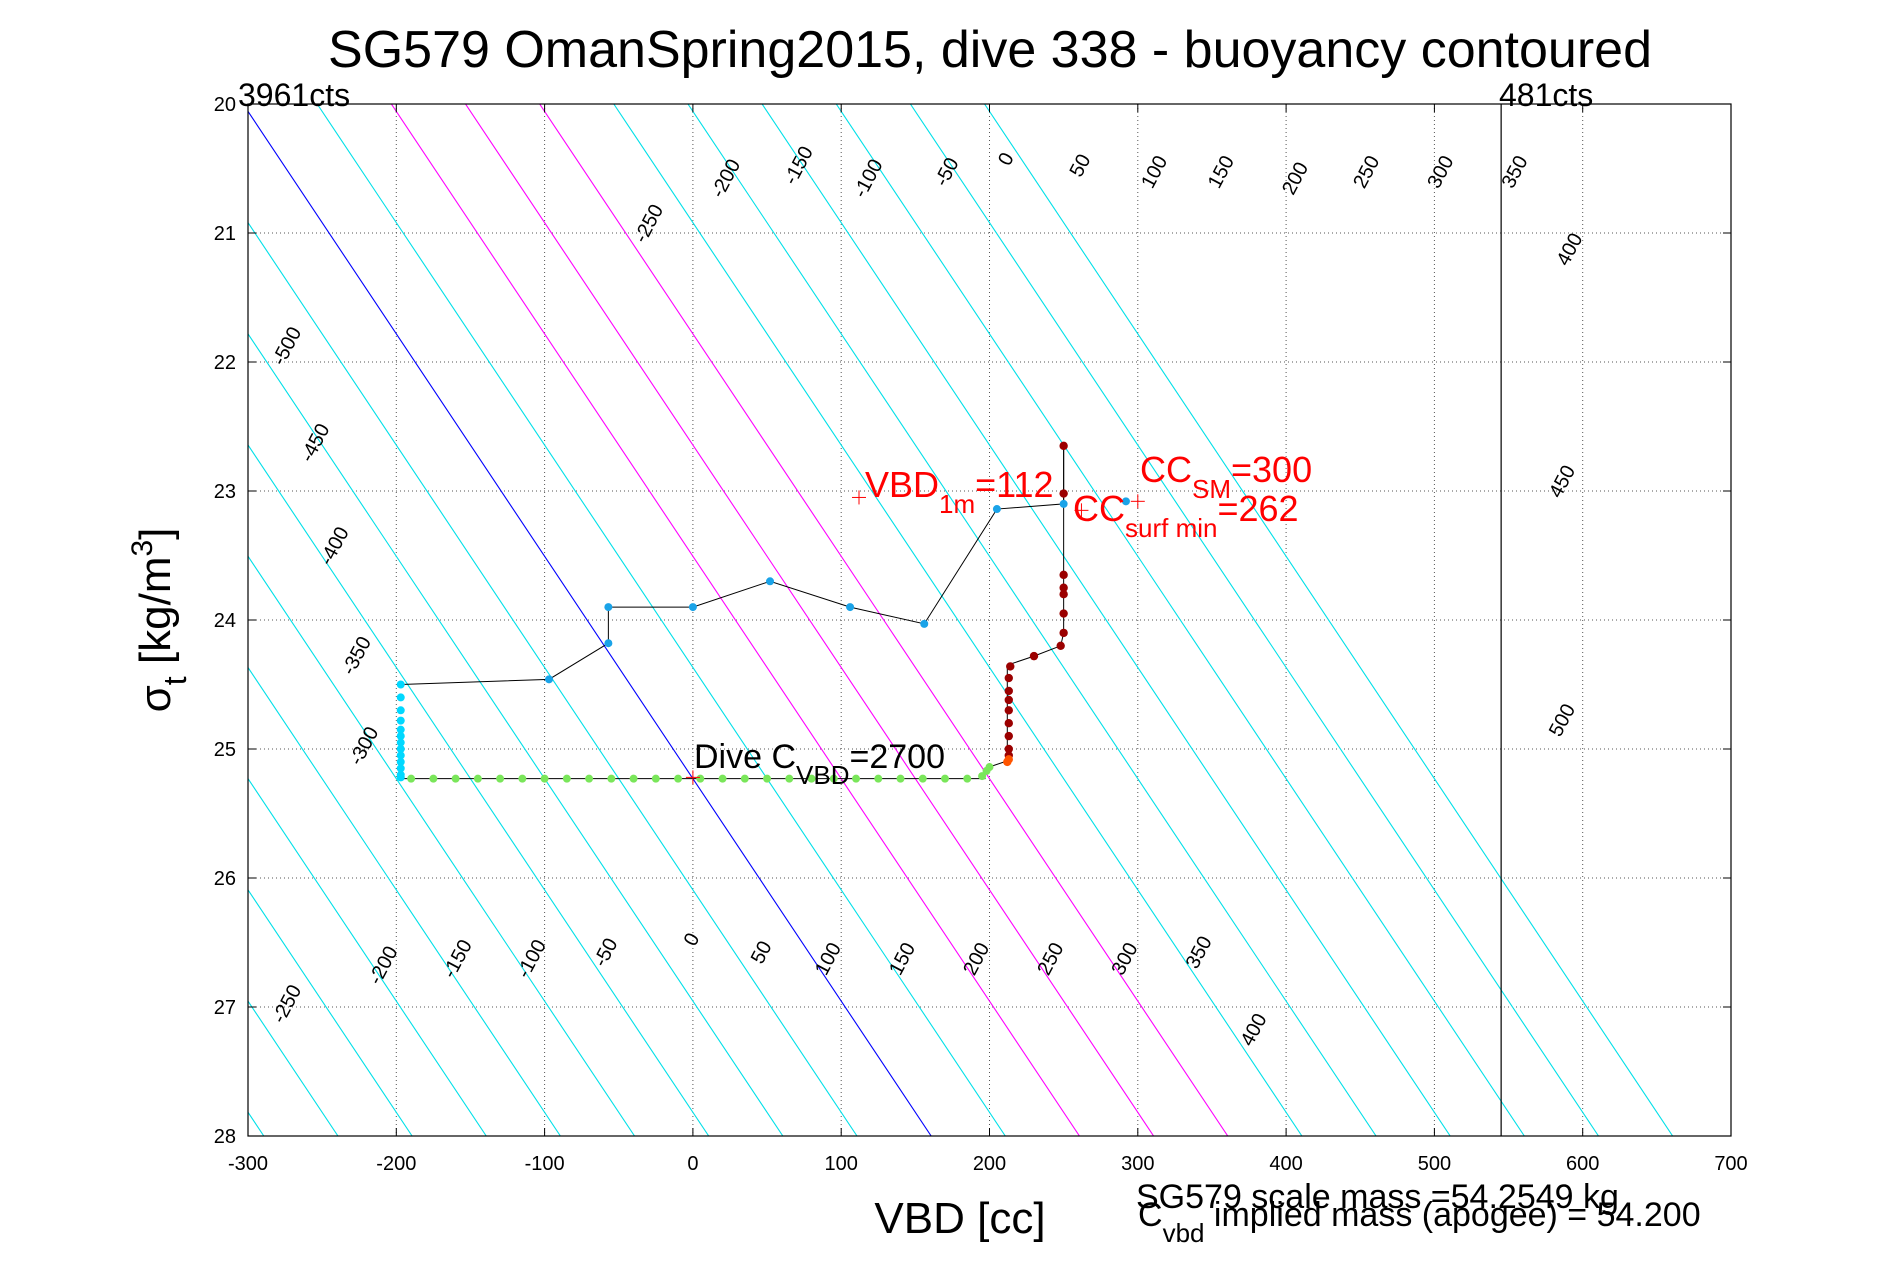  I want to click on y-tick-label: 26, so click(225, 879).